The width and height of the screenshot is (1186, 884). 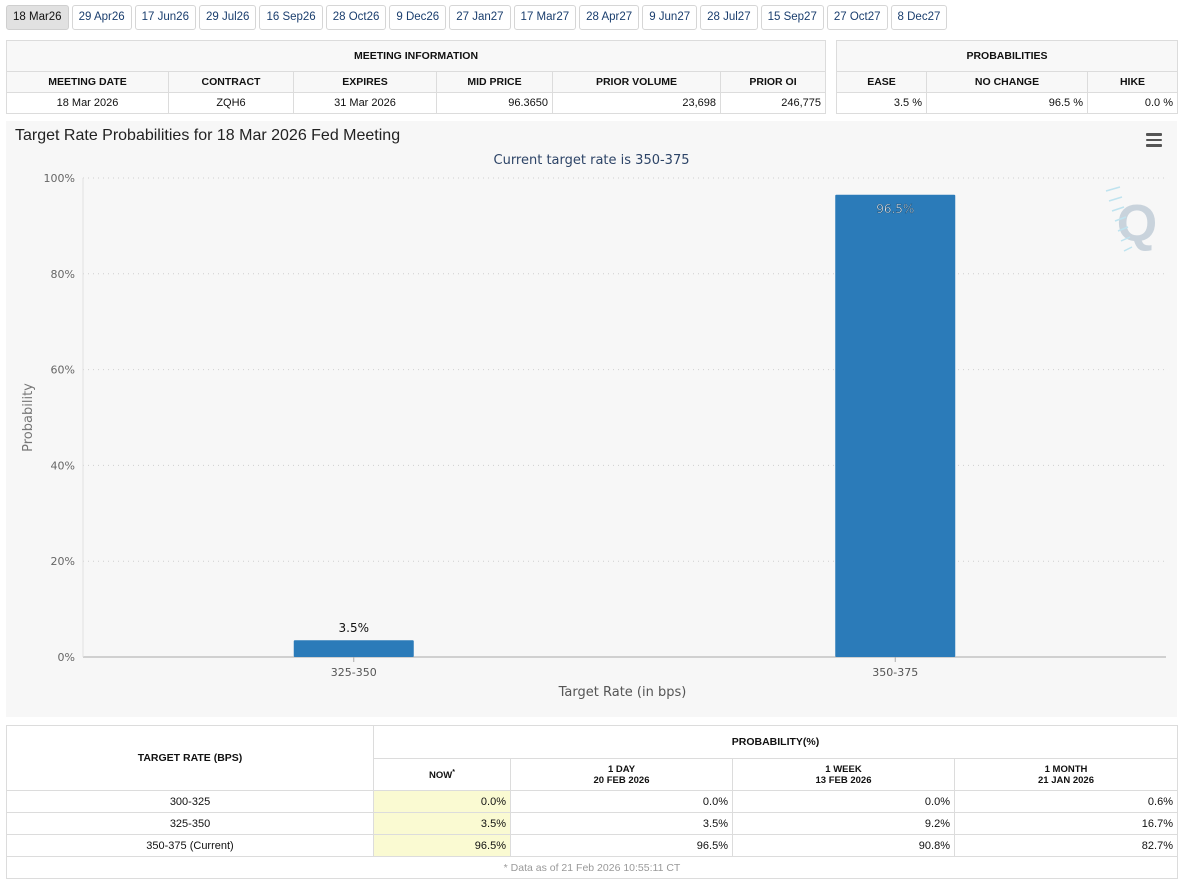 I want to click on table-row: 300-325 0.0% 0.0% 0.0% 0.6%, so click(x=592, y=801).